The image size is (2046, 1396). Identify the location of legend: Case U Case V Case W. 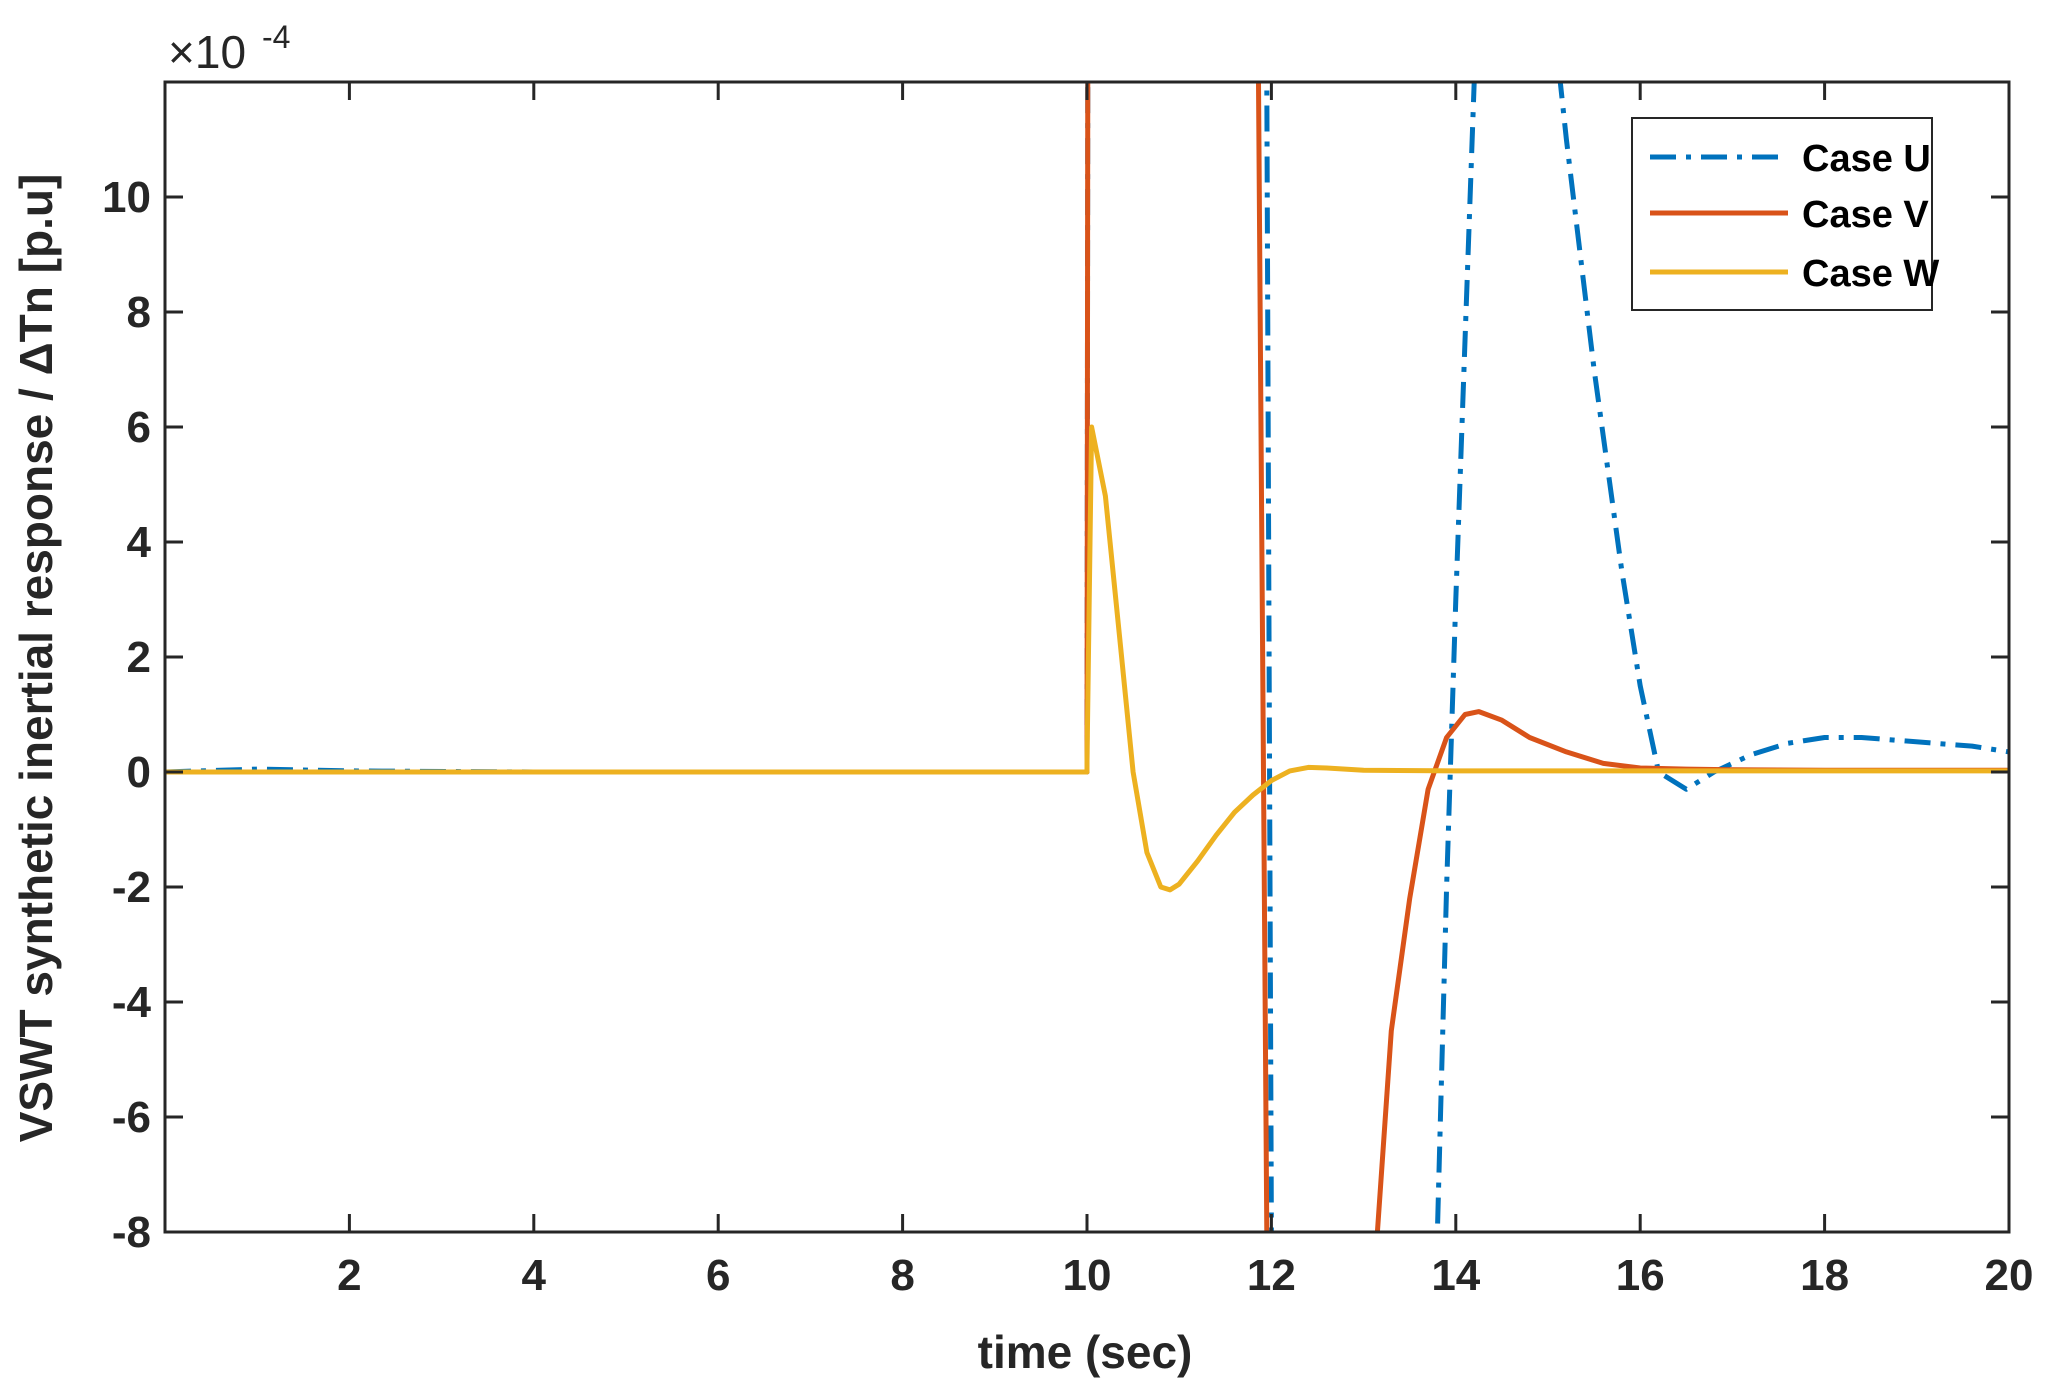
(1785, 214).